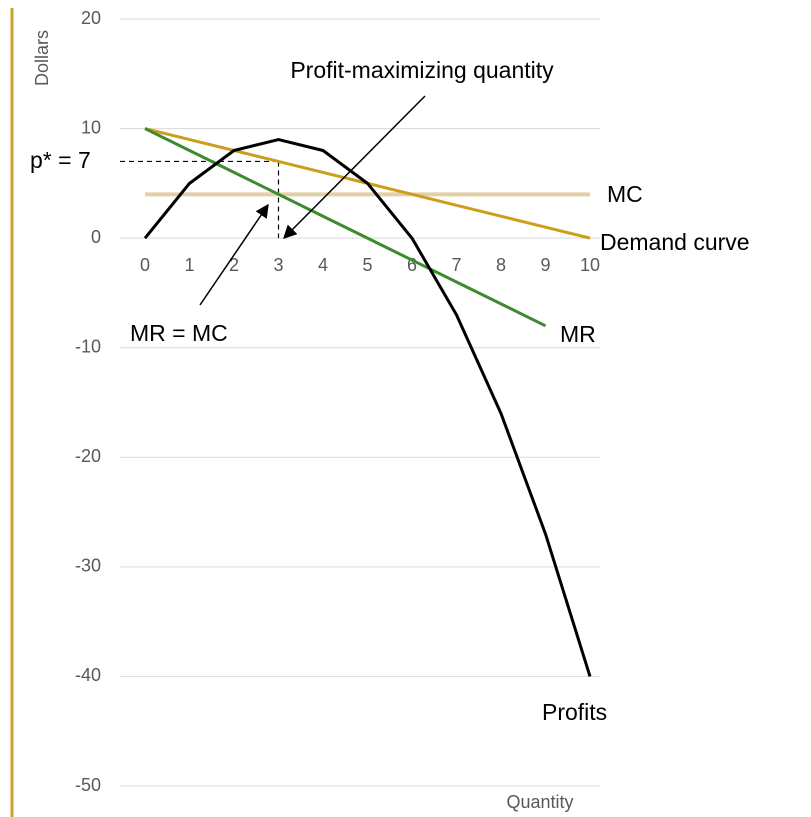 This screenshot has width=811, height=817. I want to click on annotation: MR = MC, so click(179, 333).